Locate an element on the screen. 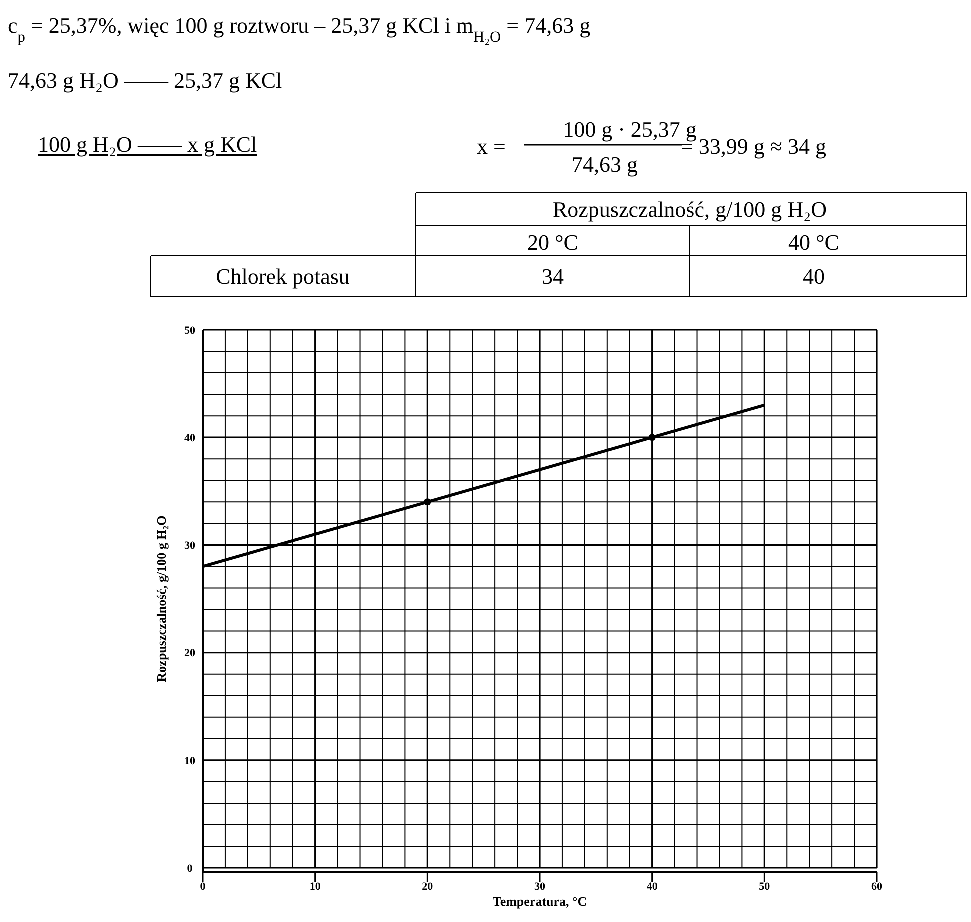  y-tick-label: 10 is located at coordinates (190, 761).